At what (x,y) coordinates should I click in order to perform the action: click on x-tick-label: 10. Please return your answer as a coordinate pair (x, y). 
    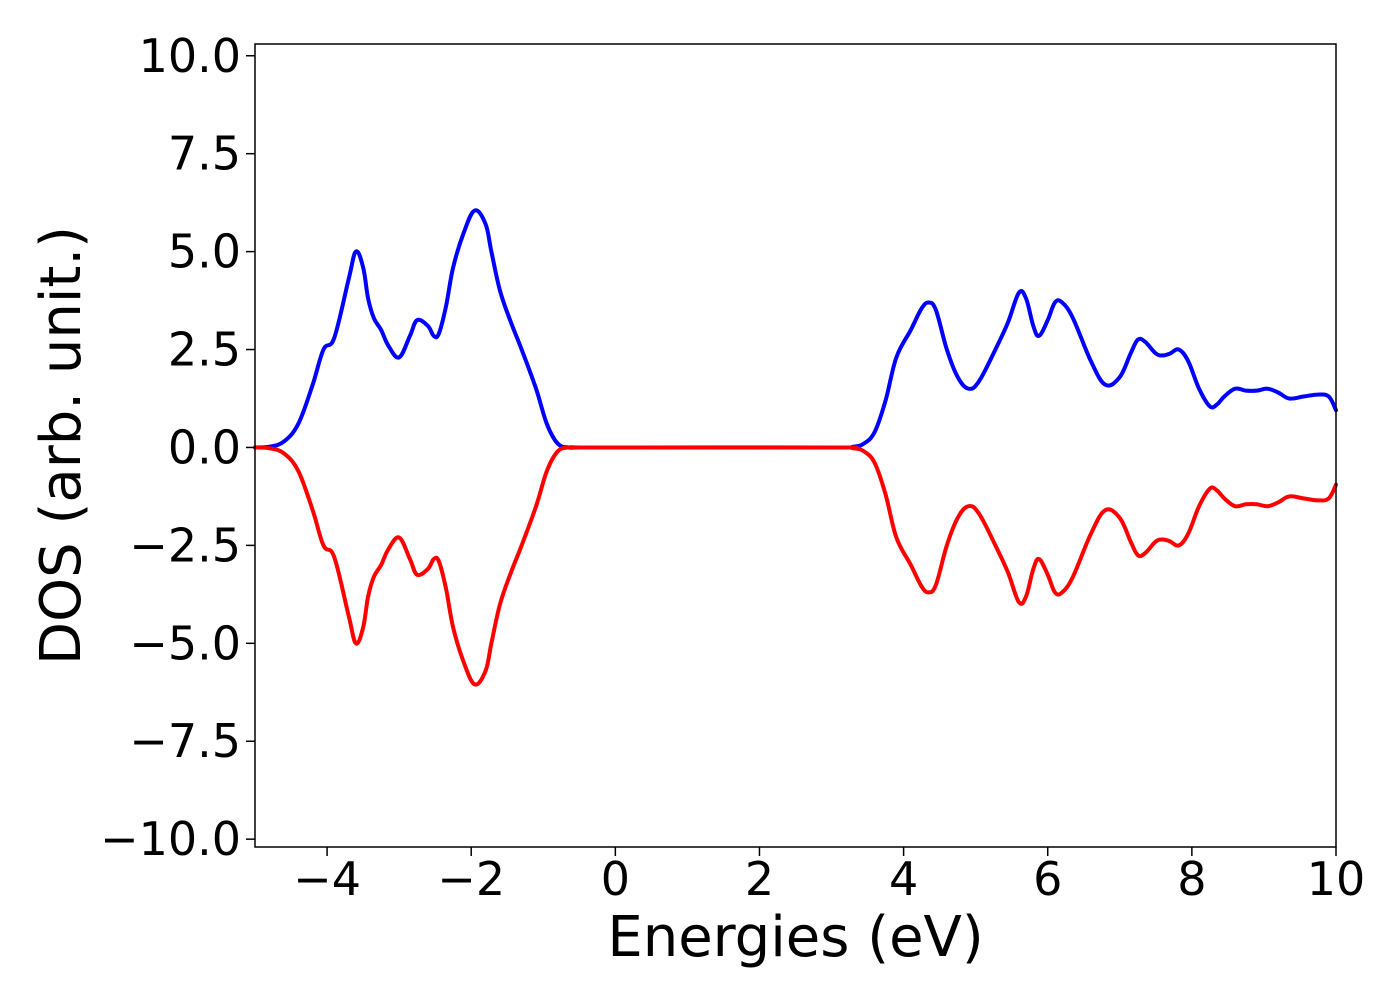
    Looking at the image, I should click on (1336, 879).